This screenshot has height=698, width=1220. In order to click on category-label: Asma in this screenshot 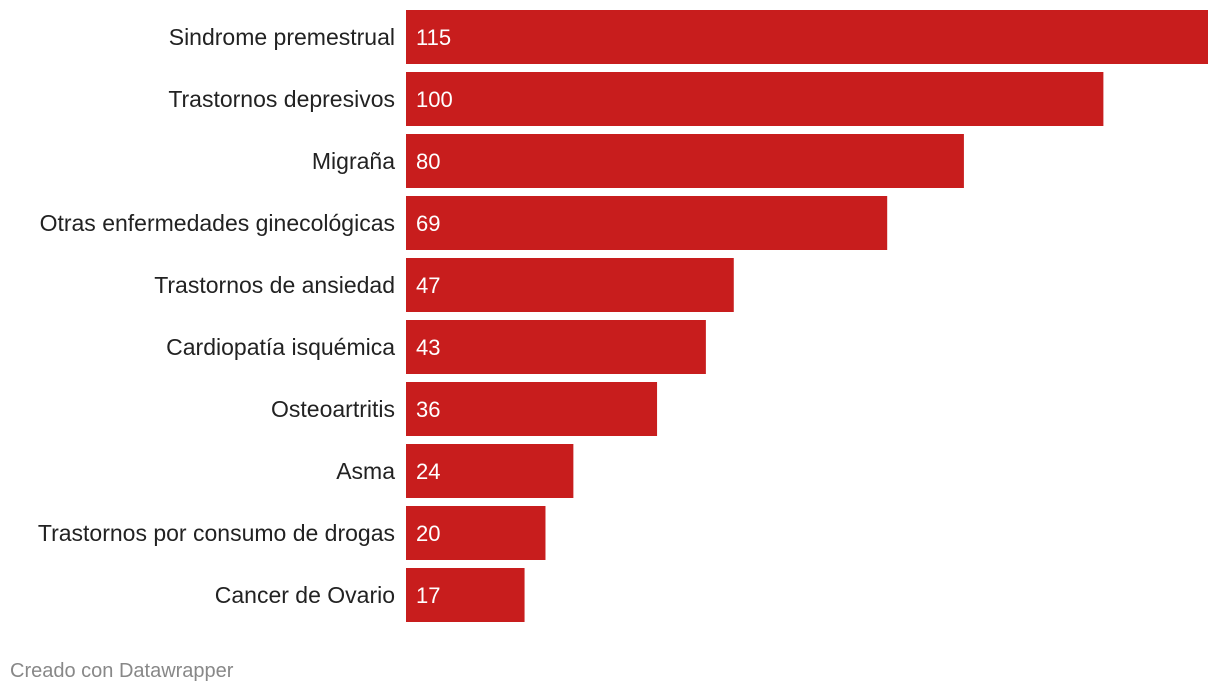, I will do `click(365, 471)`.